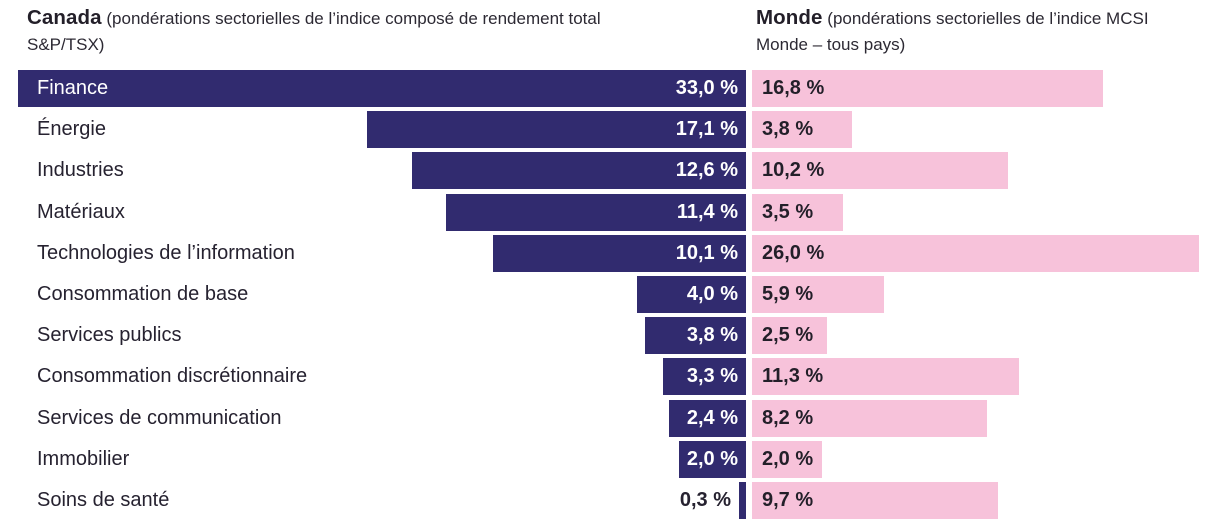 The image size is (1228, 532). Describe the element at coordinates (788, 293) in the screenshot. I see `monde-value: 5,9 %` at that location.